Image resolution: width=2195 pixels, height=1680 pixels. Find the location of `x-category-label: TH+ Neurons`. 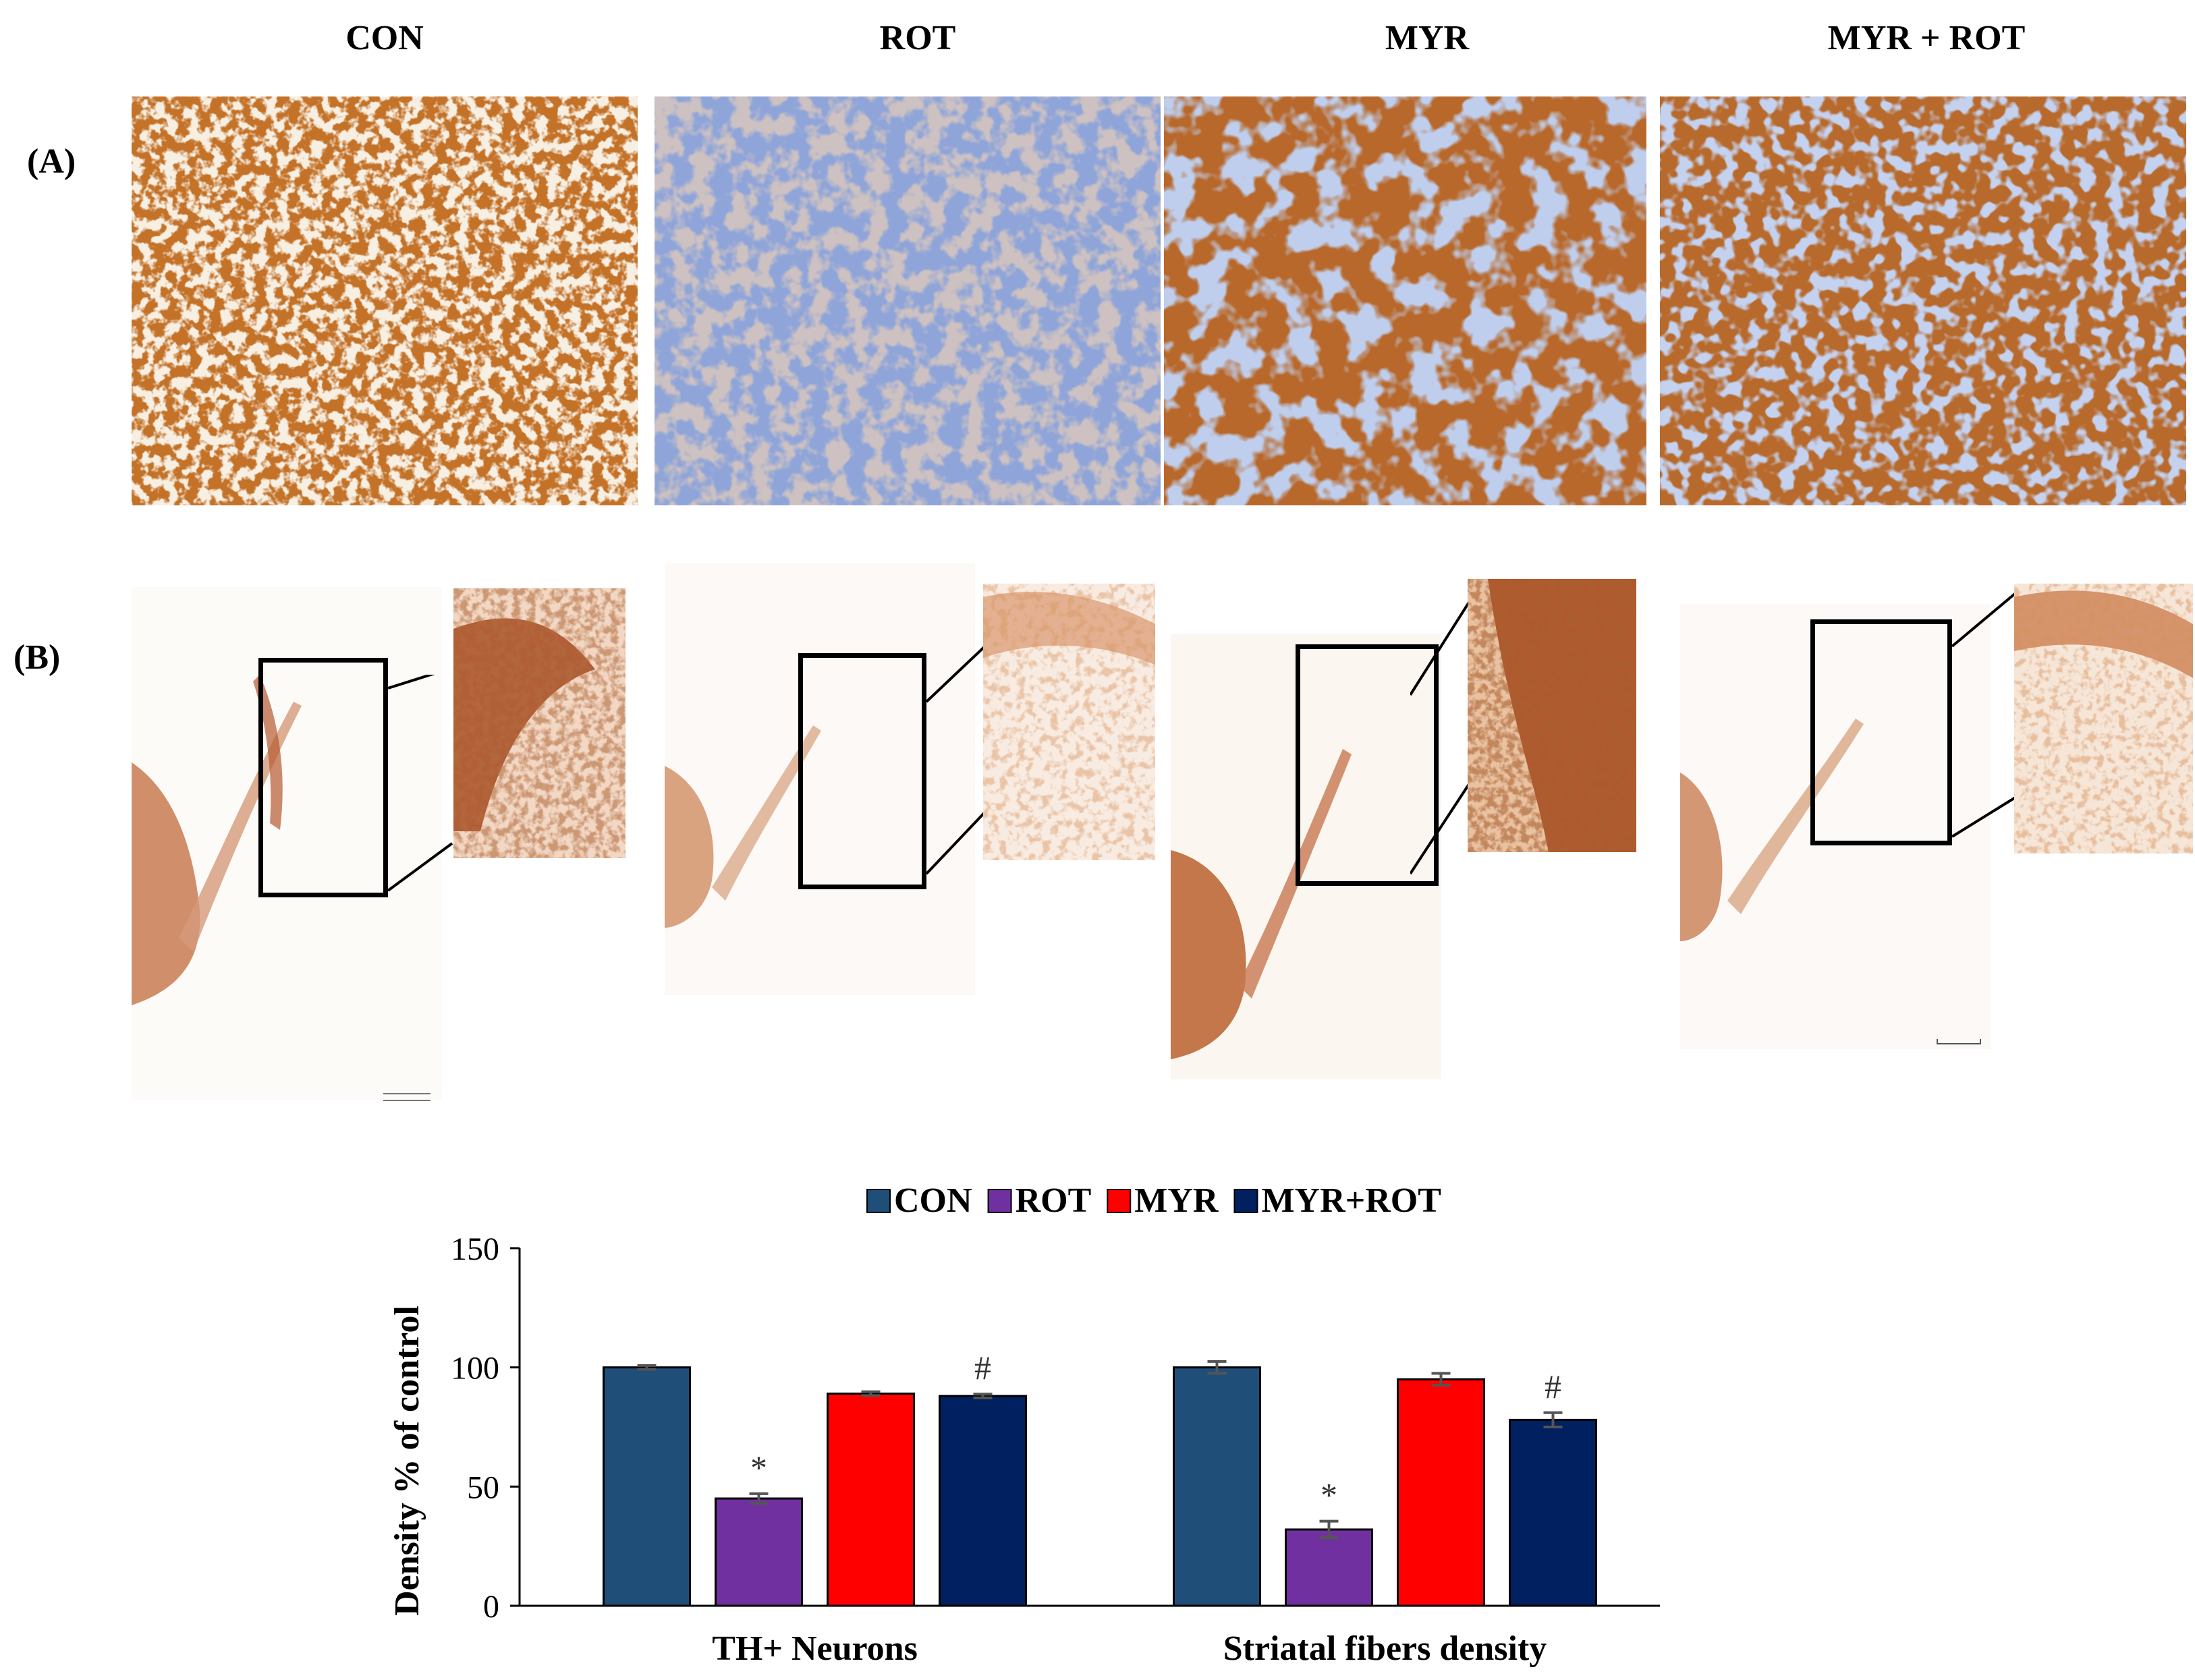

x-category-label: TH+ Neurons is located at coordinates (815, 1648).